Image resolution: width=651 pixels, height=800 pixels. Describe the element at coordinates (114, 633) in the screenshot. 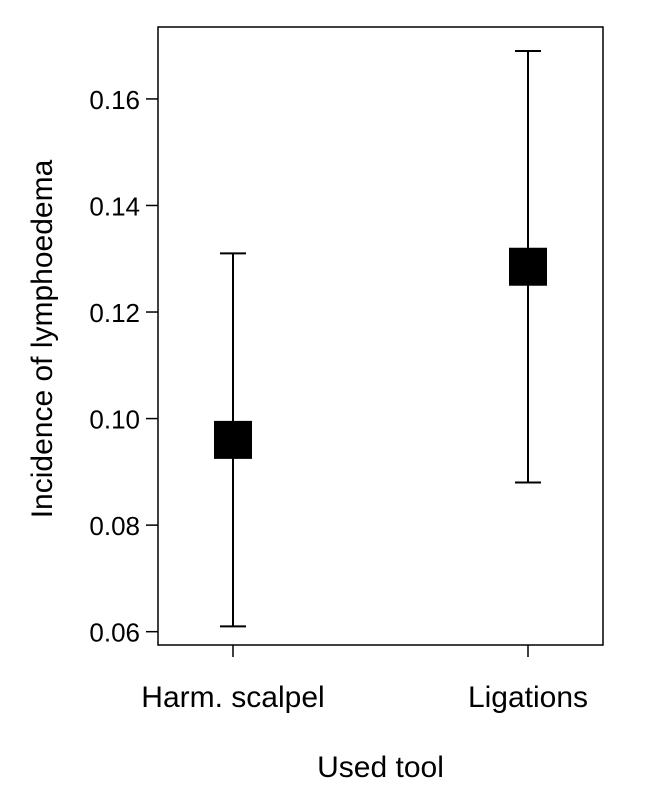

I see `y-tick-label: 0.06` at that location.